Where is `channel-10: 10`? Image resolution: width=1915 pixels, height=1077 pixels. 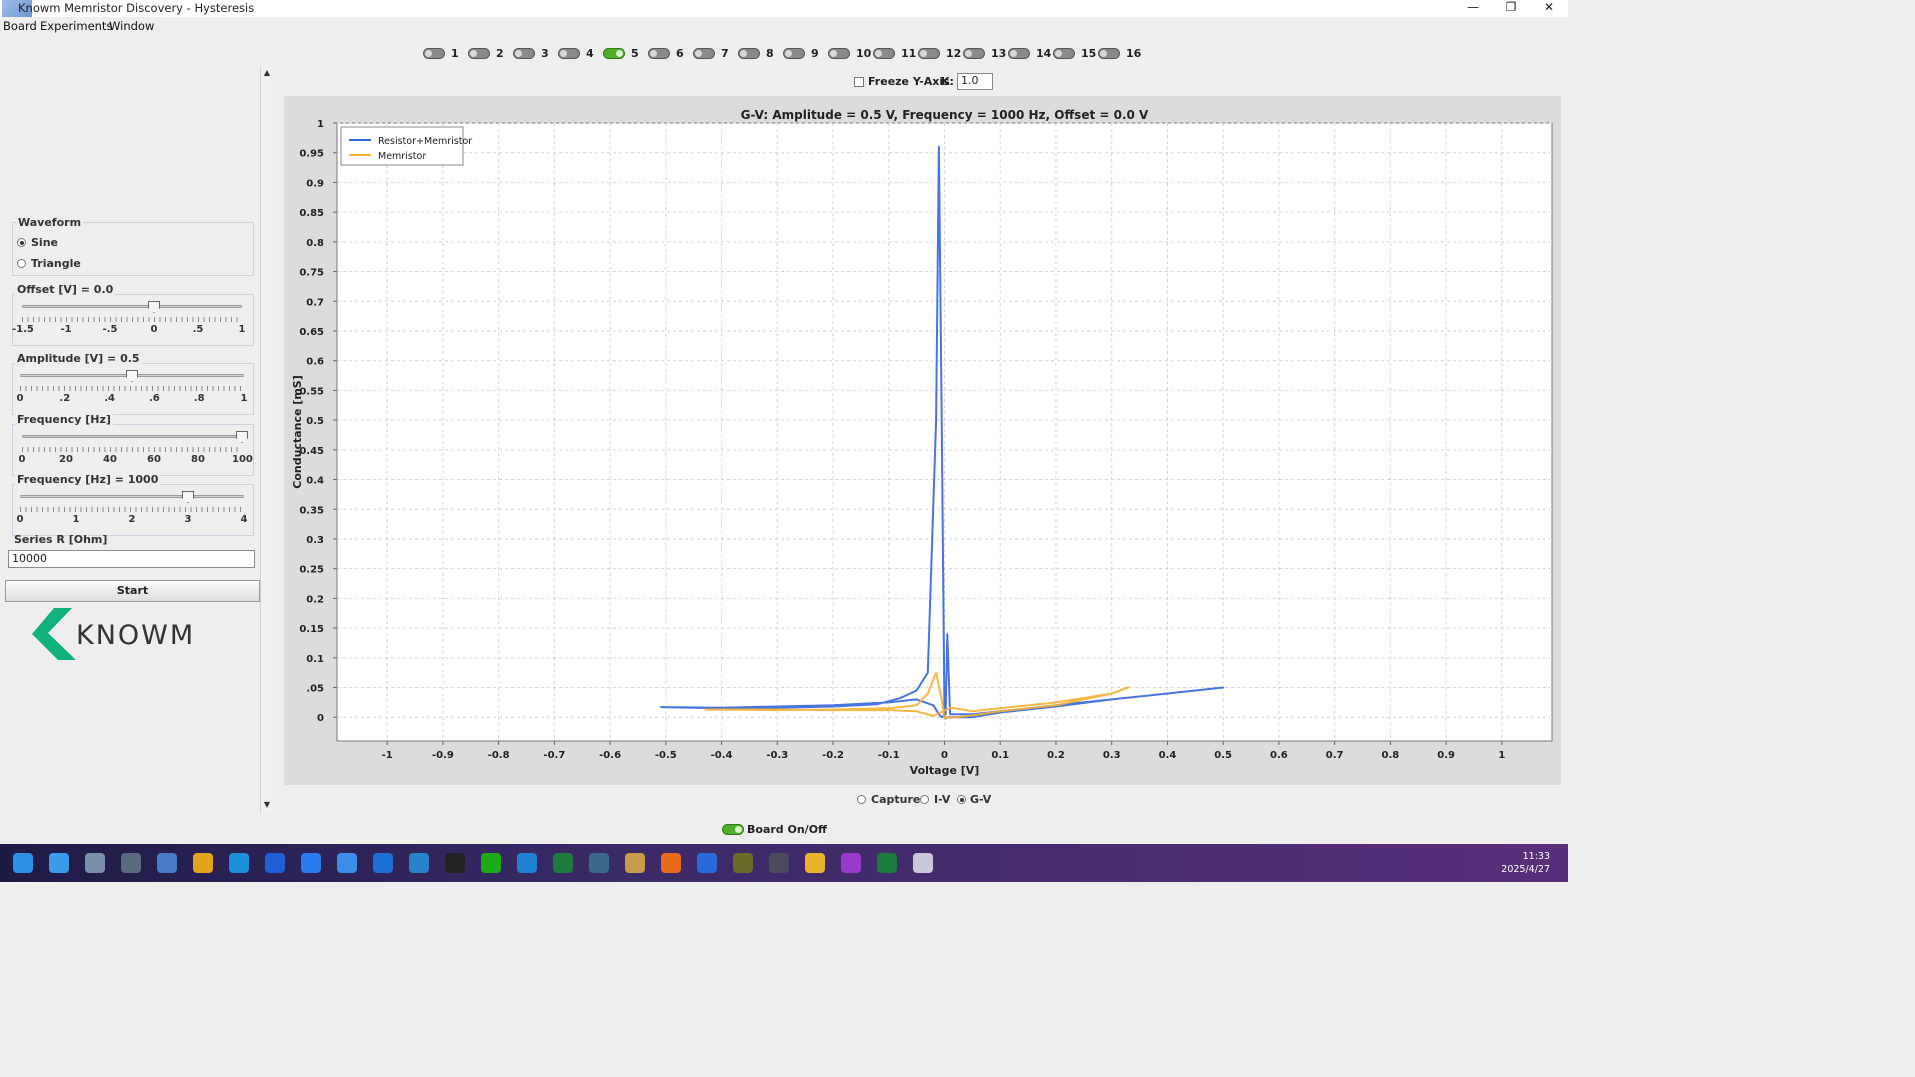
channel-10: 10 is located at coordinates (849, 53).